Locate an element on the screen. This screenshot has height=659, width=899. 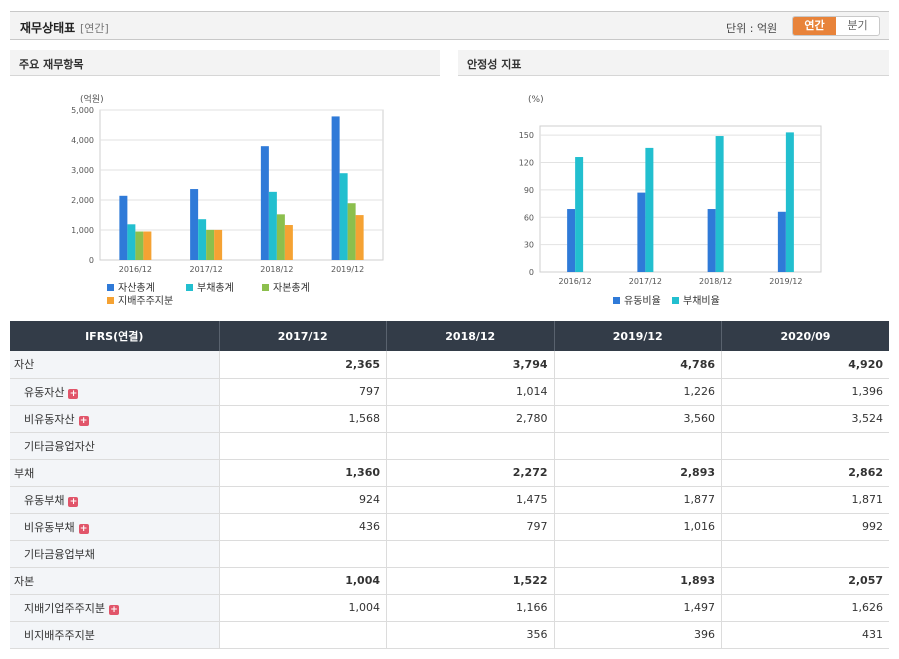
row-label: 유동부채 is located at coordinates (44, 500).